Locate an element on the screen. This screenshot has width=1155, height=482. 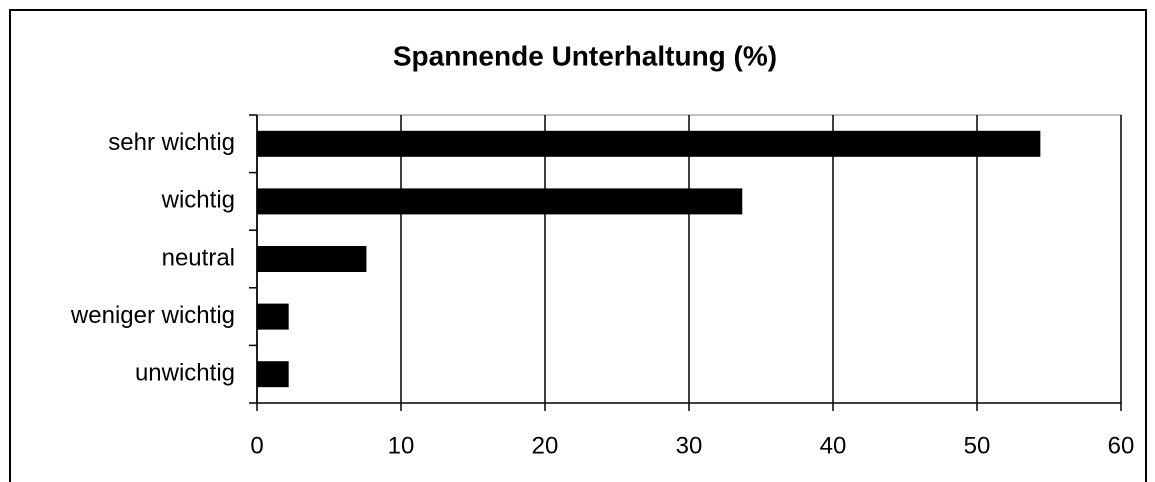
x-tick-label: 60 is located at coordinates (1121, 445).